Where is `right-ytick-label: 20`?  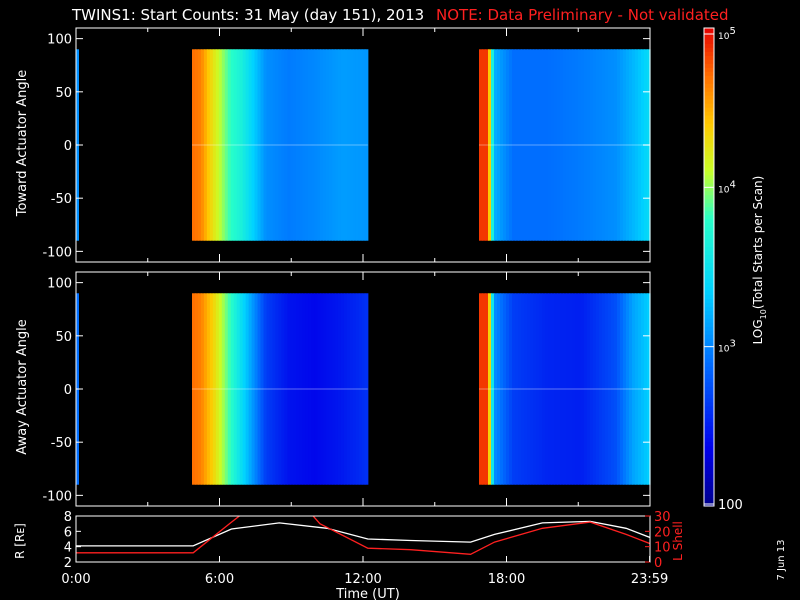
right-ytick-label: 20 is located at coordinates (662, 532).